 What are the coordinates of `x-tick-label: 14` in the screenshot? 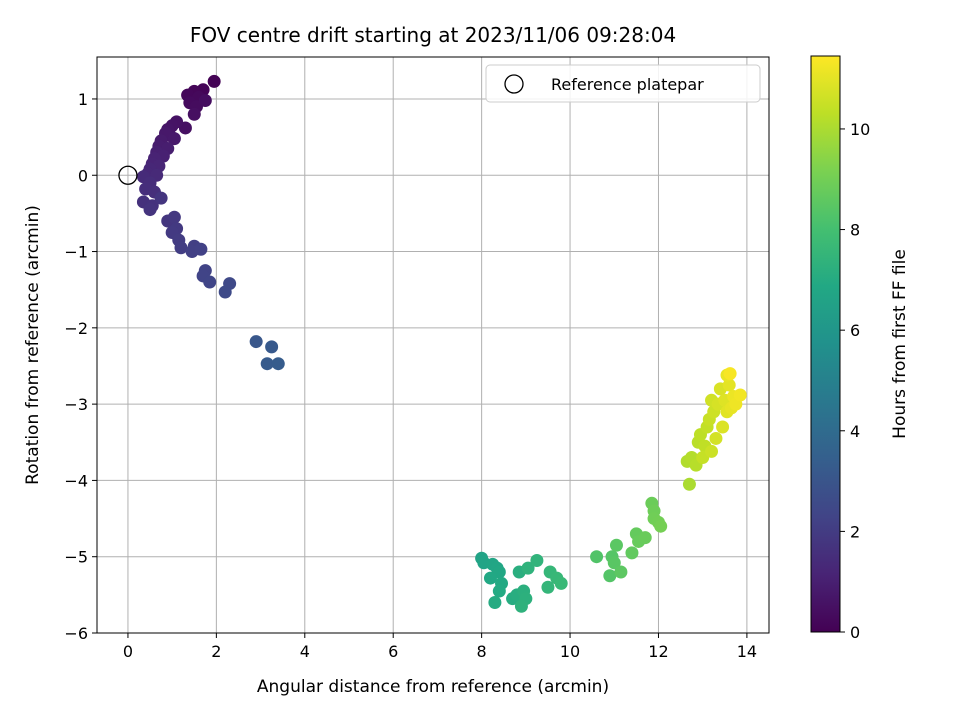 It's located at (747, 651).